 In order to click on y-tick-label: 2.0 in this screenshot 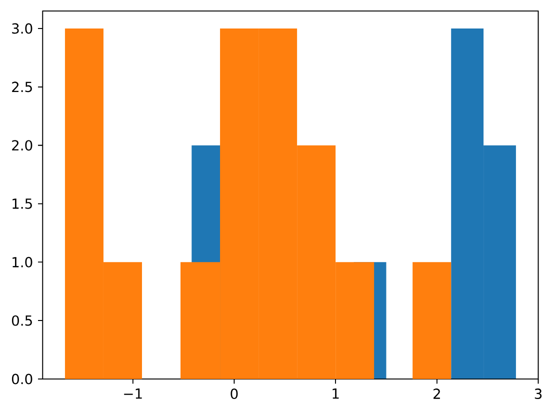, I will do `click(22, 145)`.